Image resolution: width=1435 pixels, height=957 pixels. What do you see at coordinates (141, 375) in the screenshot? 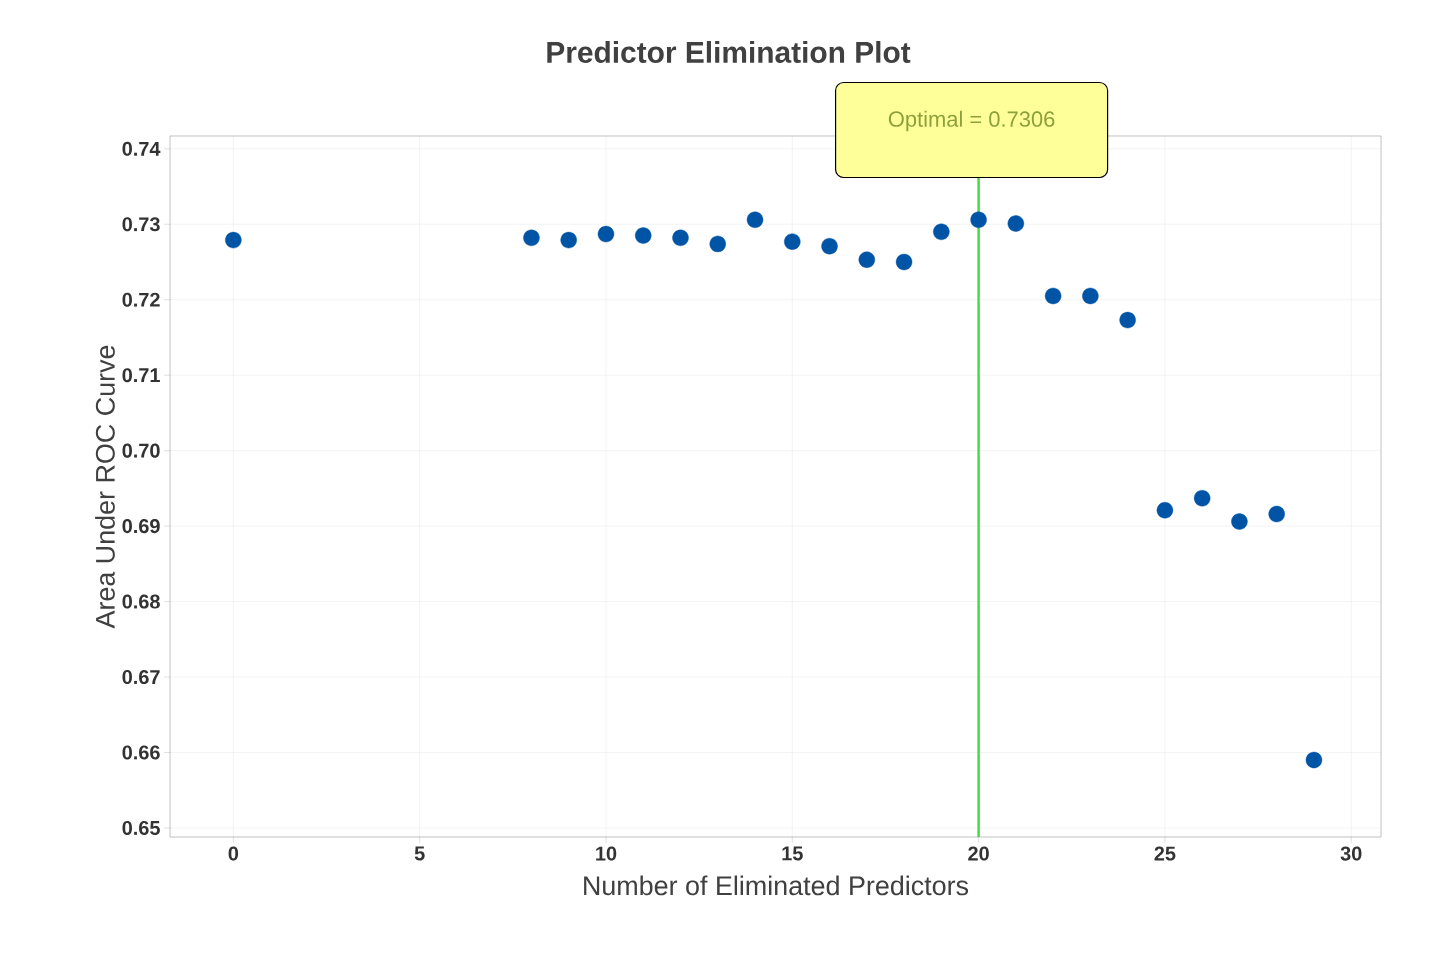
I see `y-tick-label: 0.71` at bounding box center [141, 375].